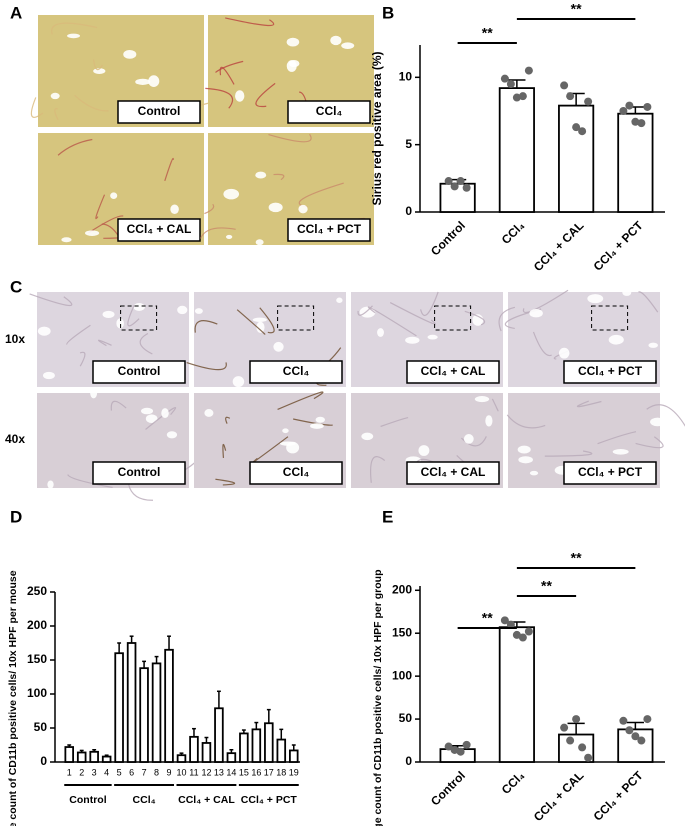 This screenshot has width=685, height=826. I want to click on y-axis-label: Sirius red positive area (%), so click(377, 128).